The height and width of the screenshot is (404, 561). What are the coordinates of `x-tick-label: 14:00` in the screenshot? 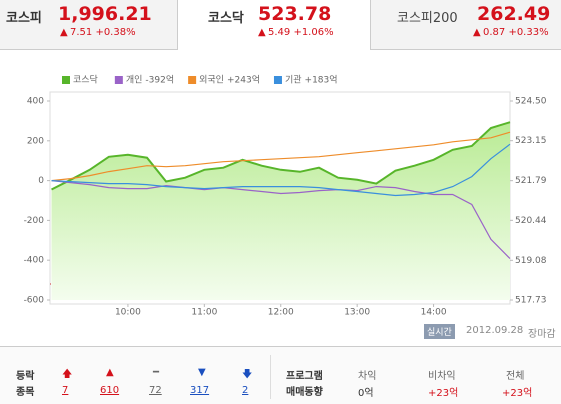 It's located at (434, 313).